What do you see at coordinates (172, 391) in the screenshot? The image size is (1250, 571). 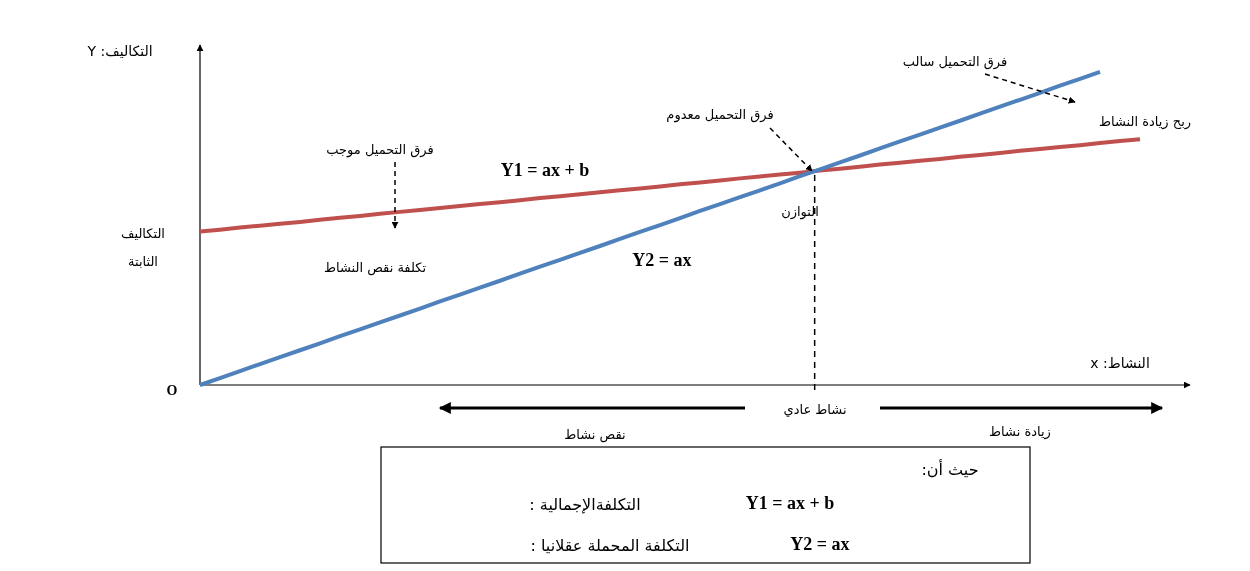 I see `text: O` at bounding box center [172, 391].